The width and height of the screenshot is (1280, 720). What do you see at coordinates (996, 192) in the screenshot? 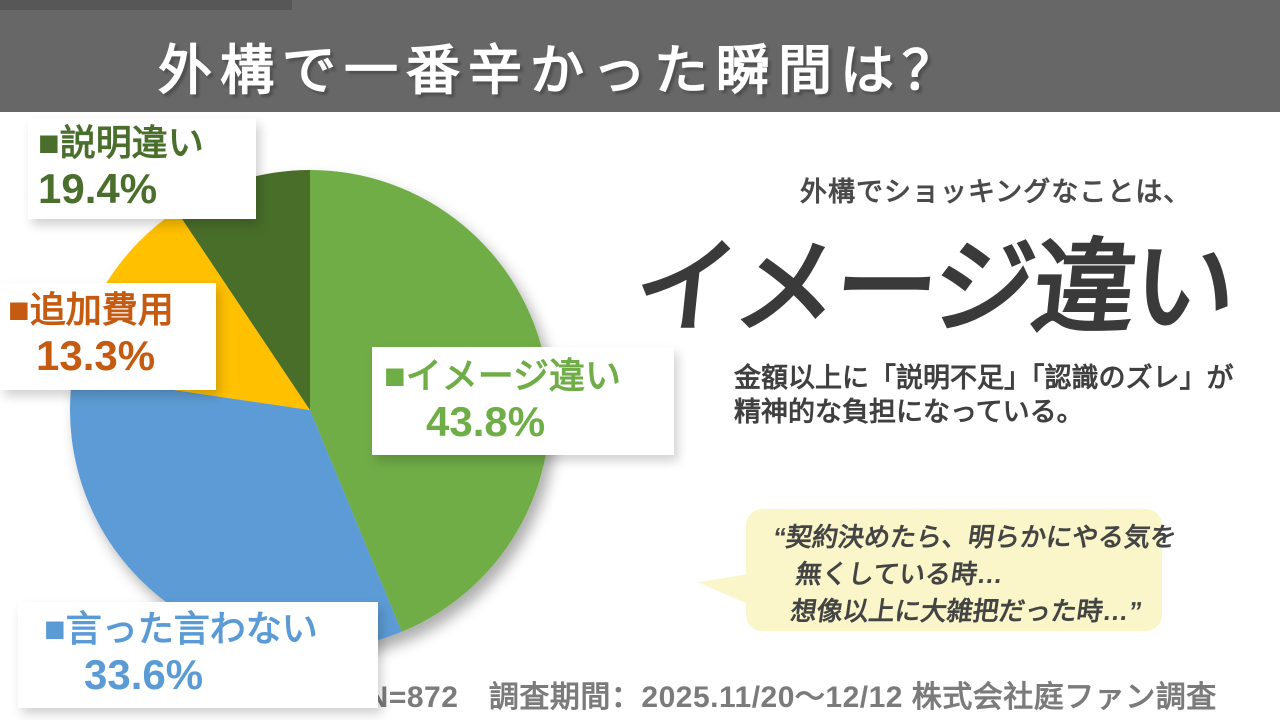
I see `insight-kicker: 外構でショッキングなことは、` at bounding box center [996, 192].